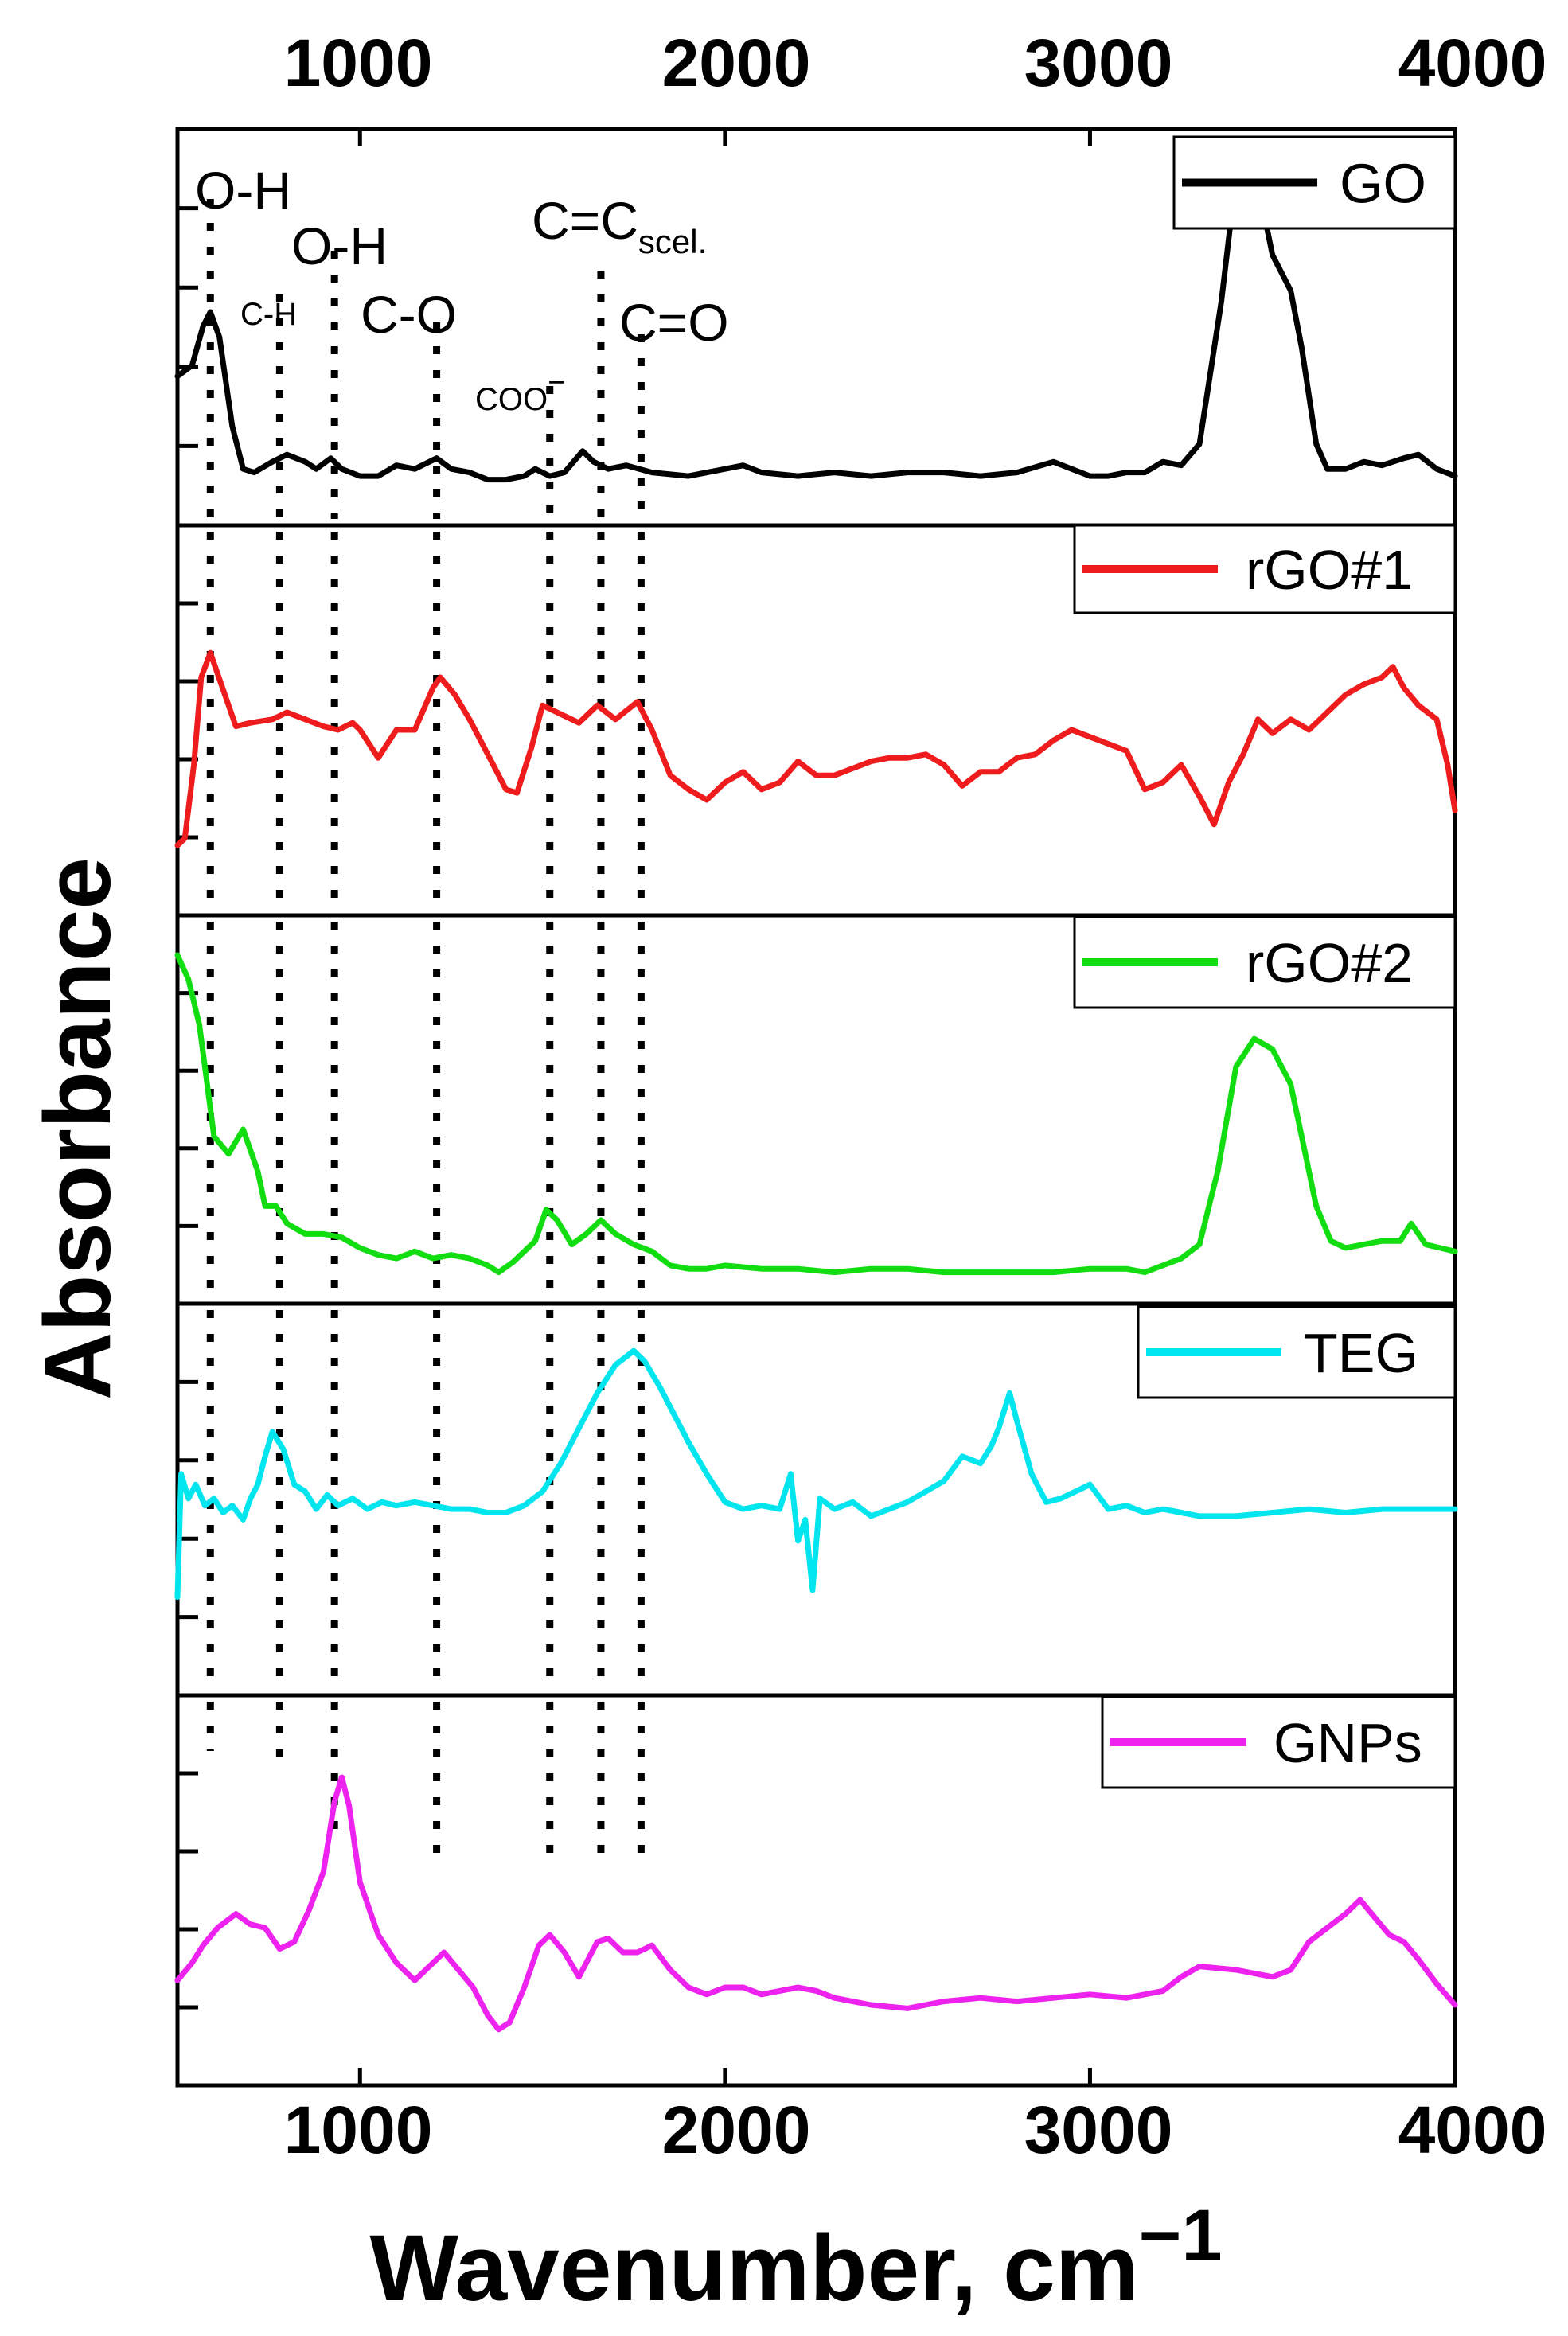  Describe the element at coordinates (1099, 2129) in the screenshot. I see `bottom-tick-label-3000: 3000` at that location.